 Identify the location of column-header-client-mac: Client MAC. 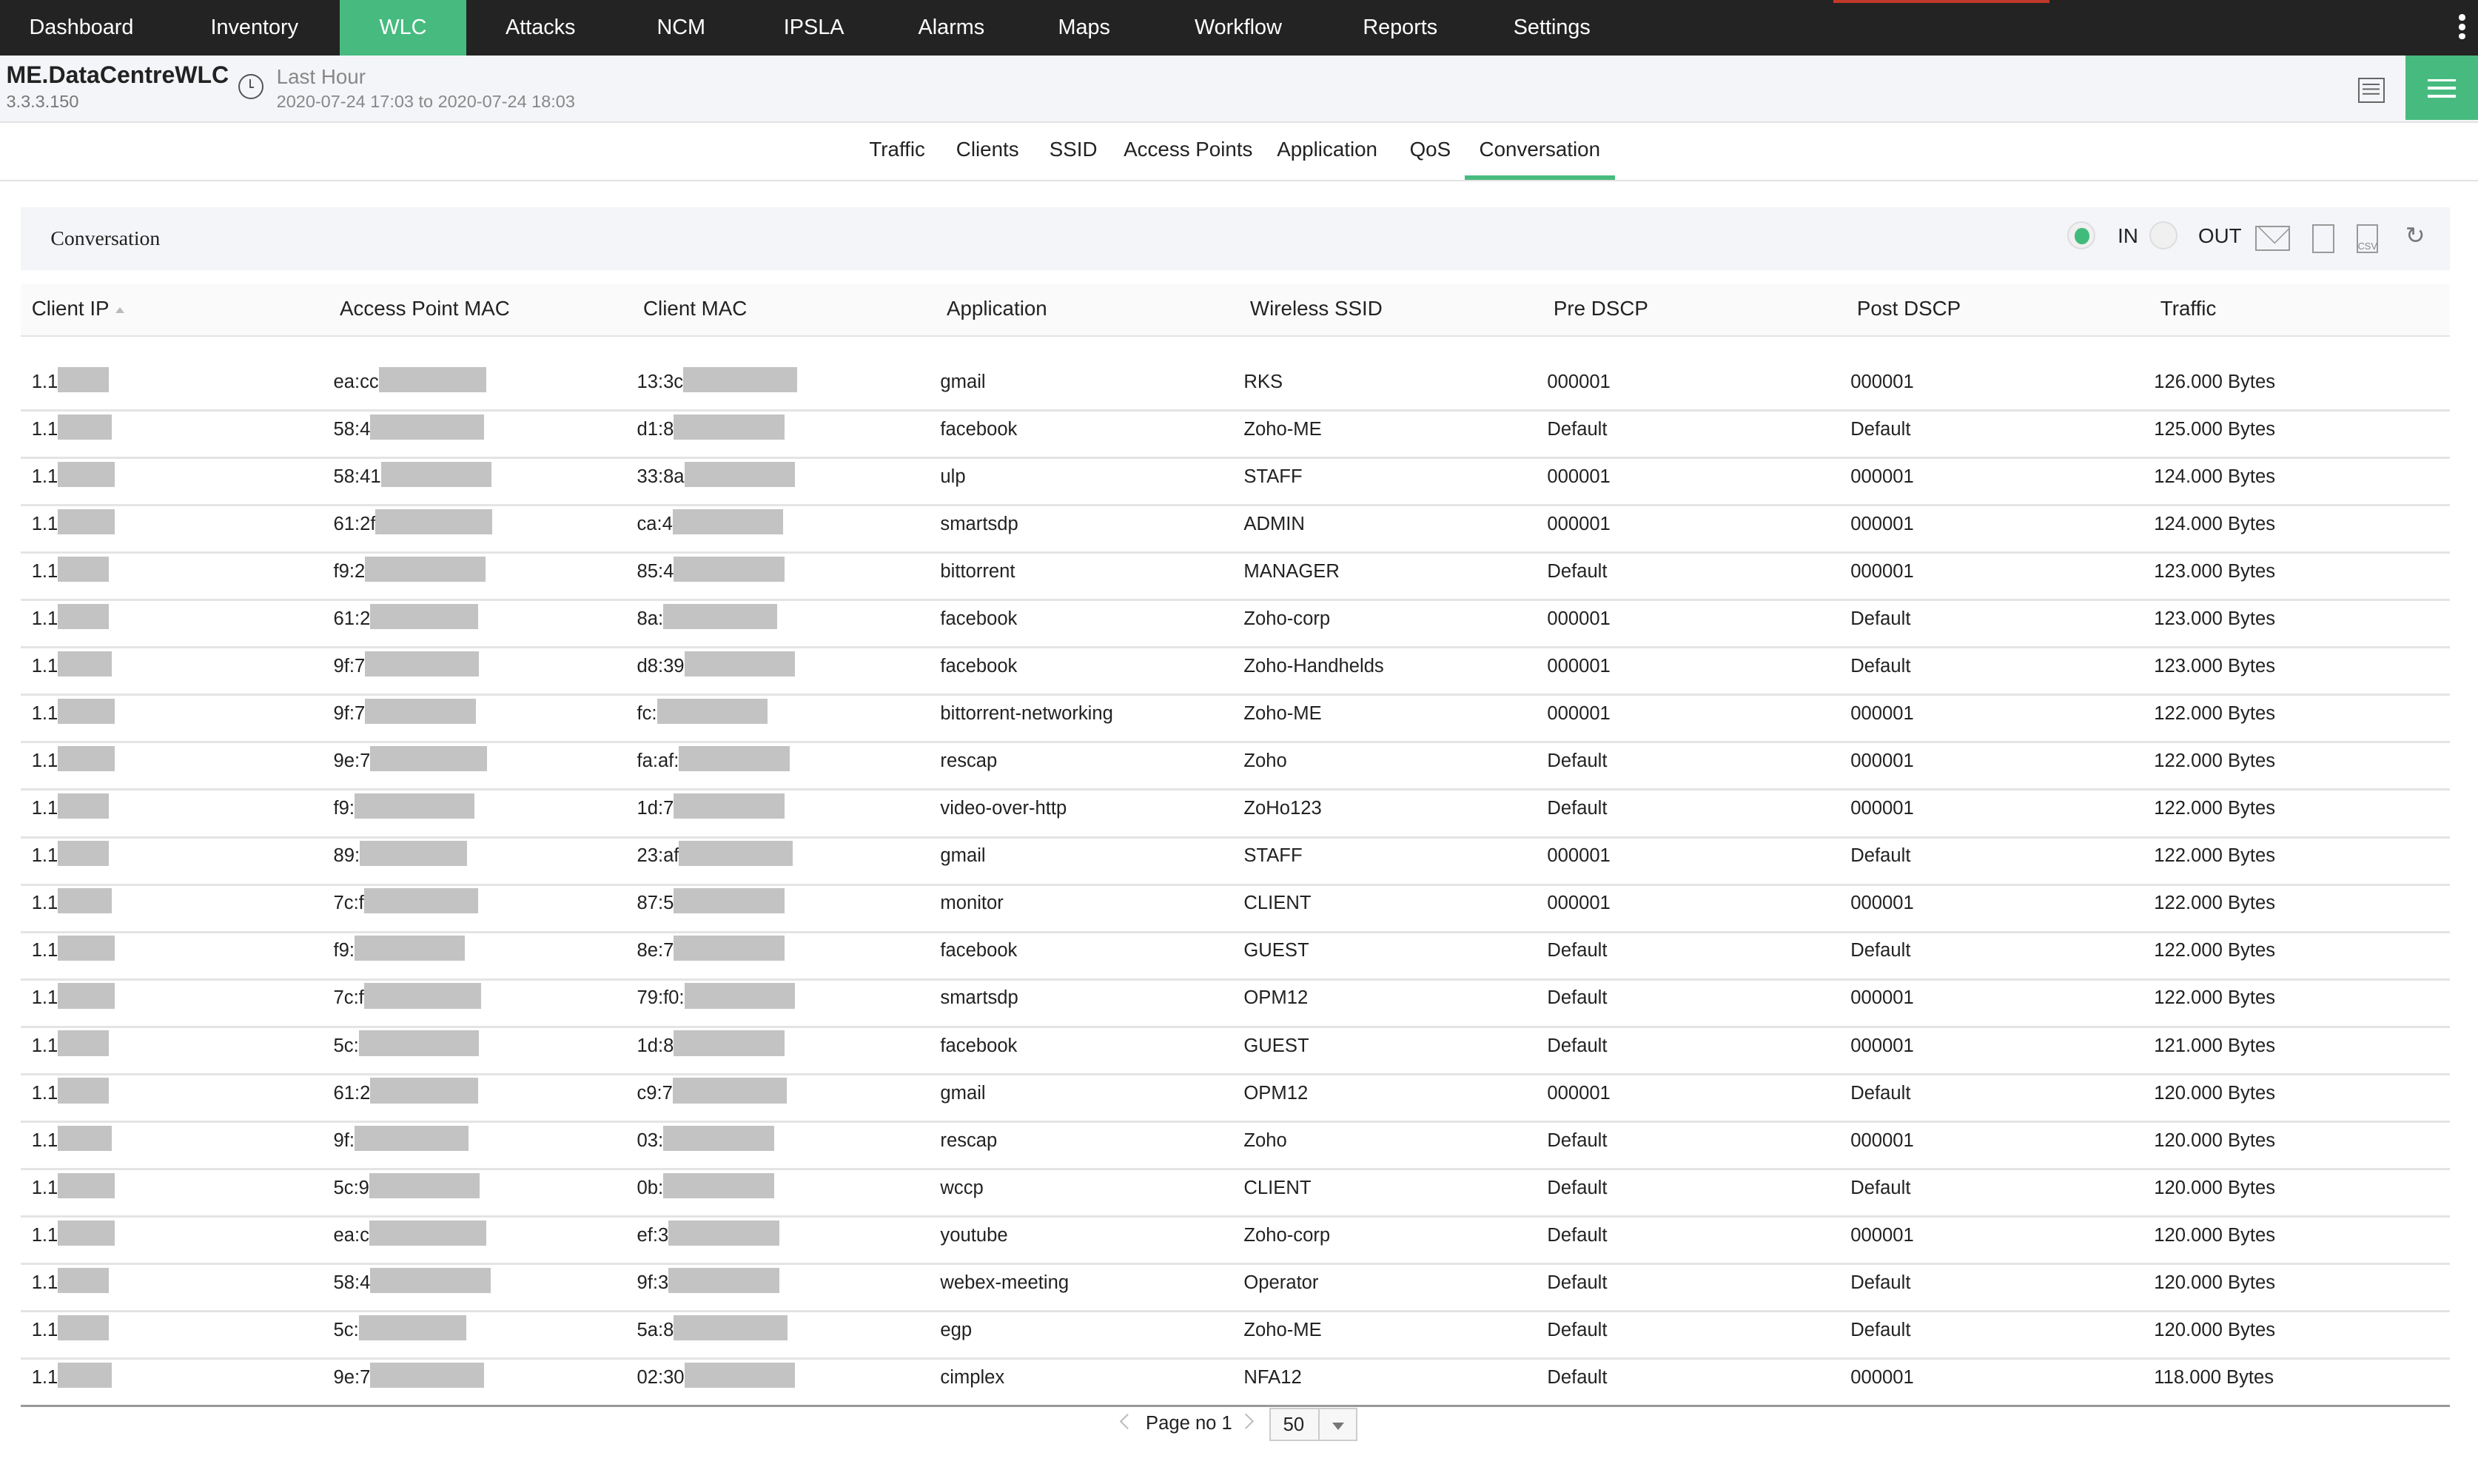
(695, 308).